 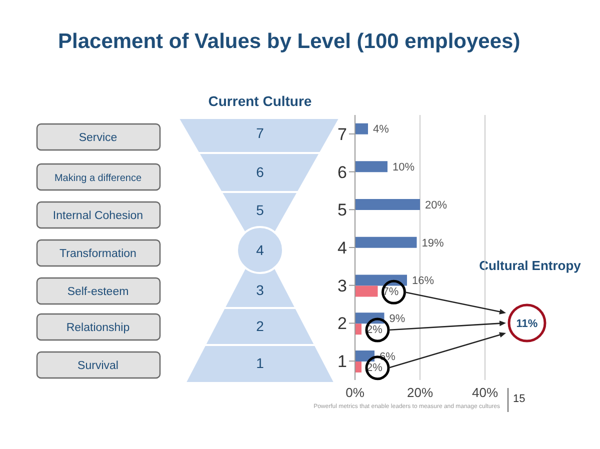 What do you see at coordinates (390, 292) in the screenshot?
I see `data-label: 7%` at bounding box center [390, 292].